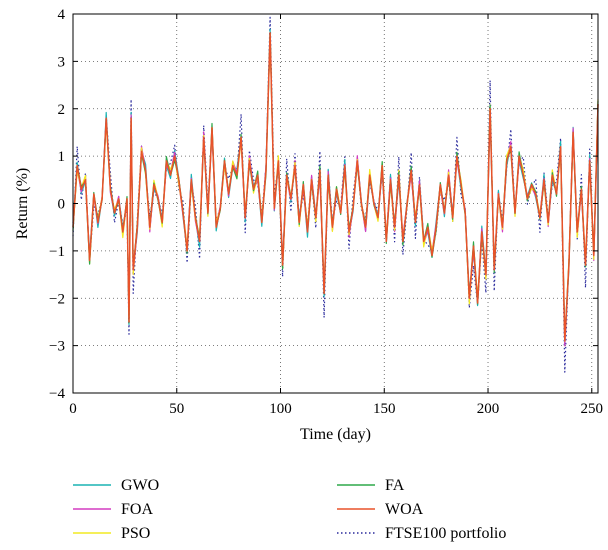 Image resolution: width=608 pixels, height=550 pixels. What do you see at coordinates (62, 157) in the screenshot?
I see `y-tick-label: 1` at bounding box center [62, 157].